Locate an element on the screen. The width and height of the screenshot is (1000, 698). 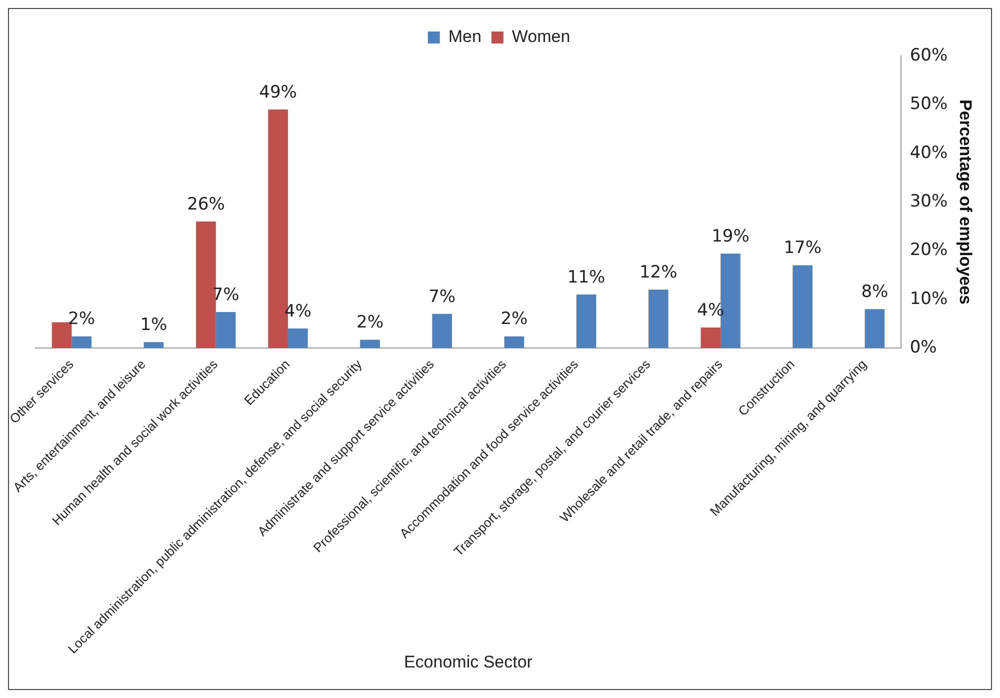
data-label: 11% is located at coordinates (586, 277).